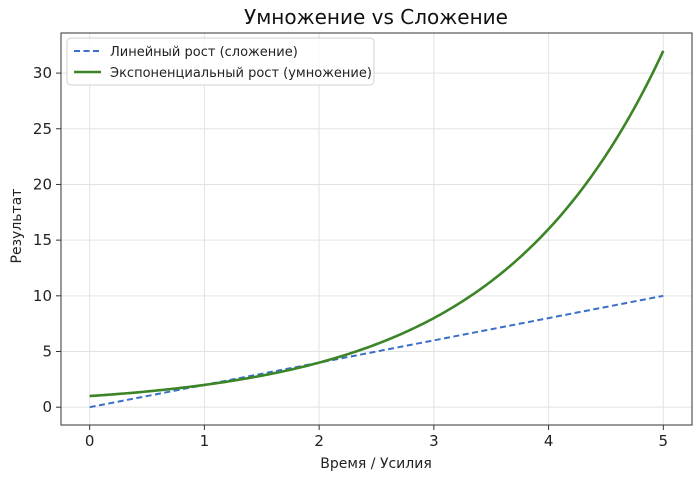 The width and height of the screenshot is (700, 478). Describe the element at coordinates (42, 129) in the screenshot. I see `y-tick-label: 25` at that location.